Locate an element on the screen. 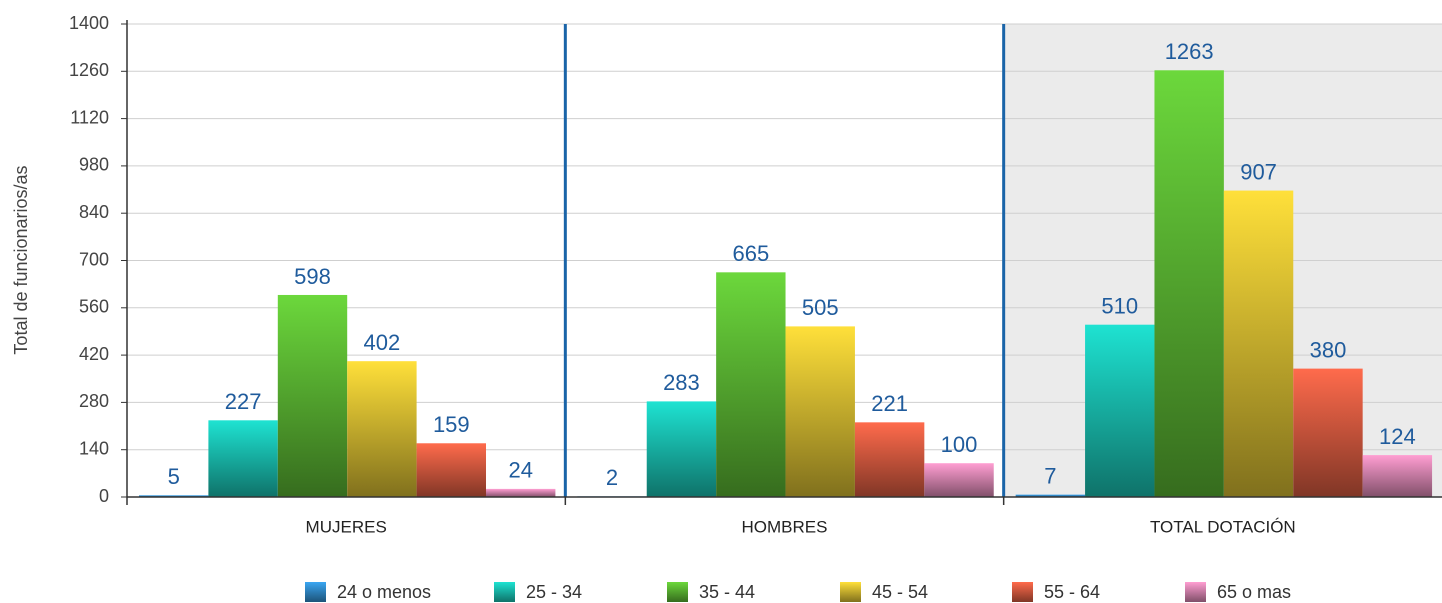 This screenshot has height=603, width=1442. y-tick-label: 280 is located at coordinates (94, 401).